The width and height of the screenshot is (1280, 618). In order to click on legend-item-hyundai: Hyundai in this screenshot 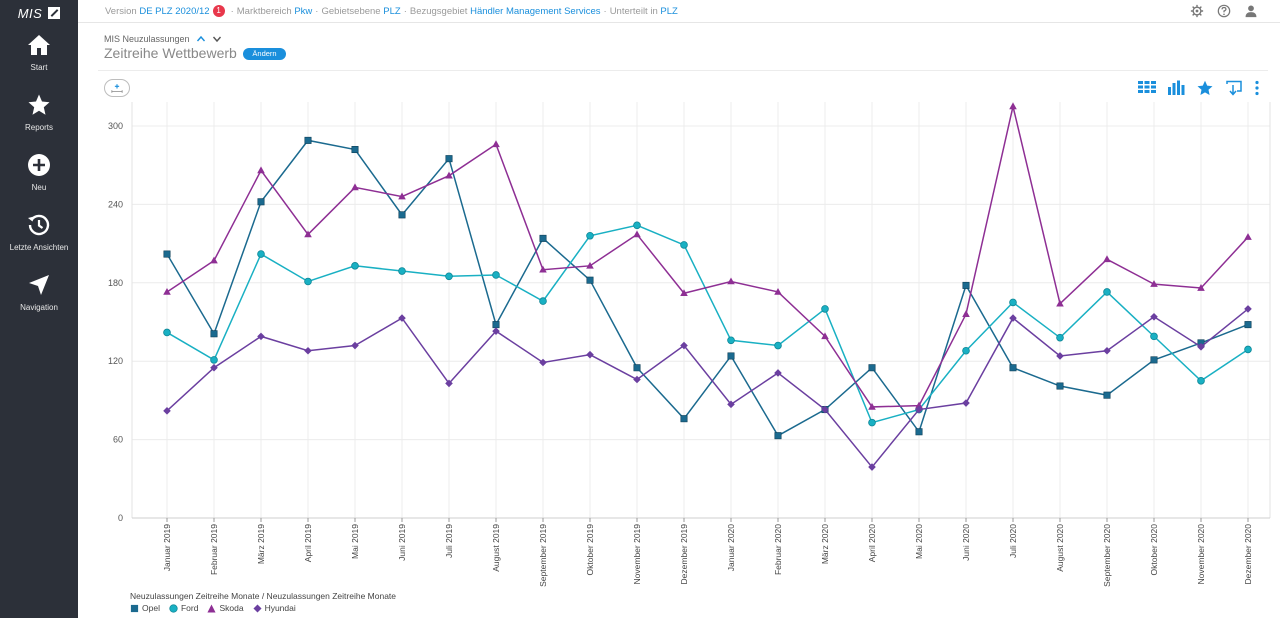, I will do `click(274, 608)`.